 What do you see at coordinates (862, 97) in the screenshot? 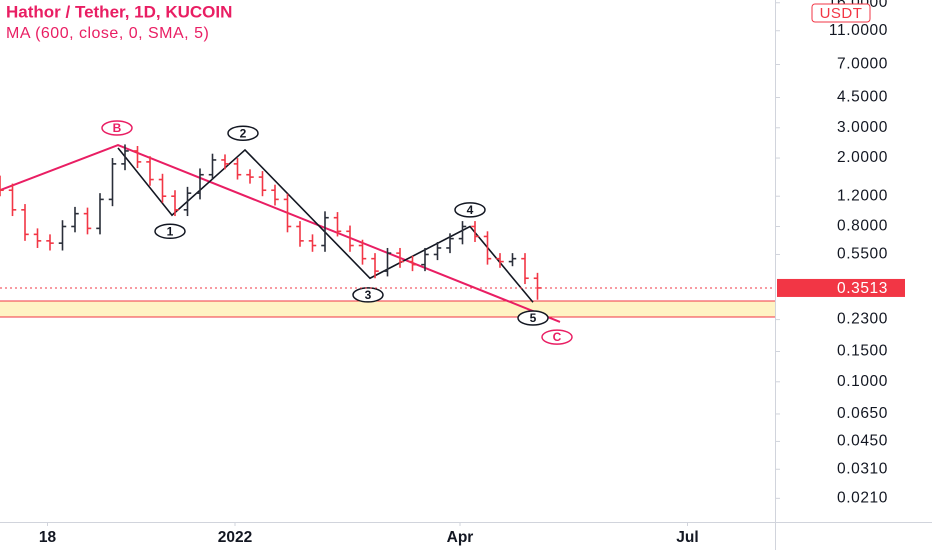
I see `y-tick-label: 4.5000` at bounding box center [862, 97].